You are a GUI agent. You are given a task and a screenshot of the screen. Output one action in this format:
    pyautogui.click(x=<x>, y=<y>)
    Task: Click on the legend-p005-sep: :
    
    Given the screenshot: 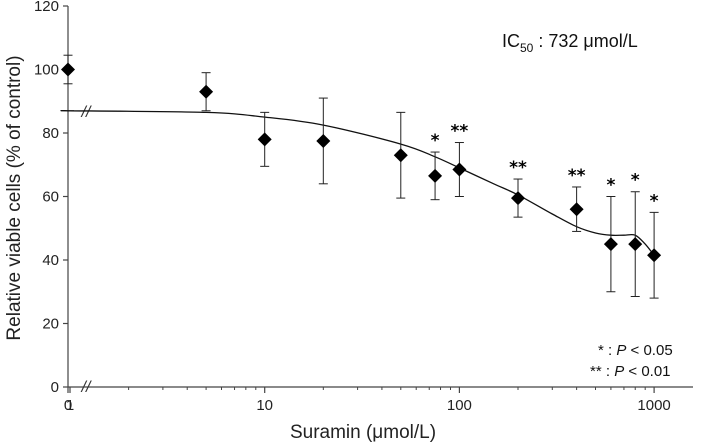 What is the action you would take?
    pyautogui.click(x=610, y=350)
    